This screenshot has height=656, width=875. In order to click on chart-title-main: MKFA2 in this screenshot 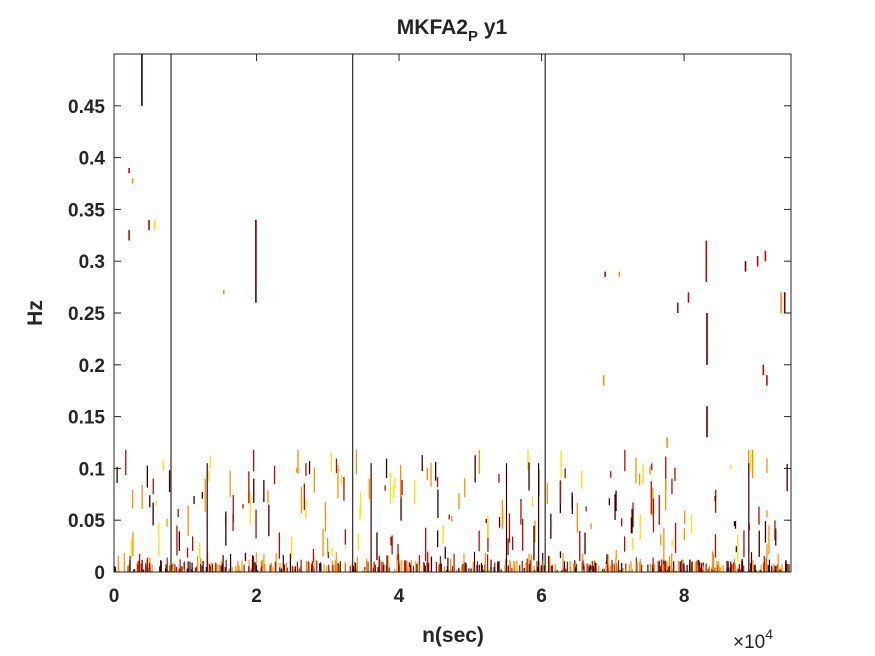, I will do `click(432, 27)`.